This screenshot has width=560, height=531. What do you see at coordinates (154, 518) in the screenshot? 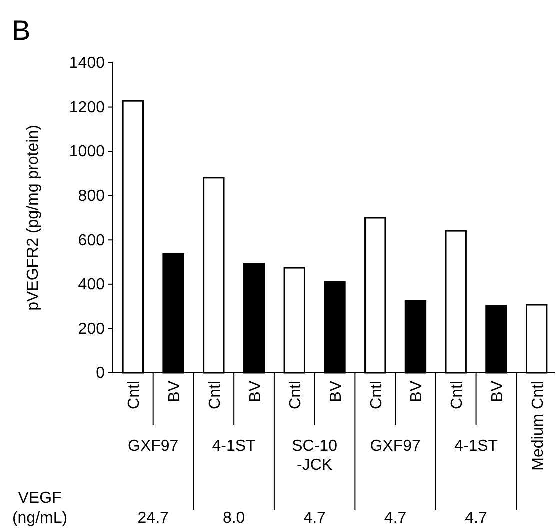
I see `text: 24.7` at bounding box center [154, 518].